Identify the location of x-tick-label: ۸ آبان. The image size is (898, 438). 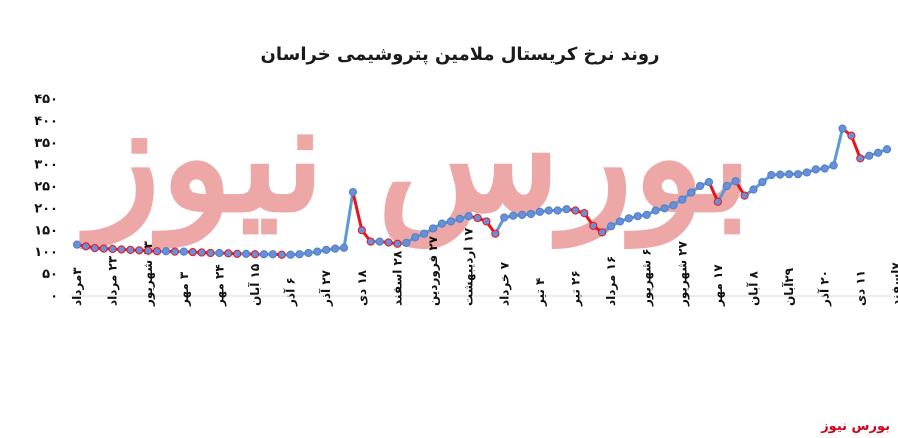
(752, 288).